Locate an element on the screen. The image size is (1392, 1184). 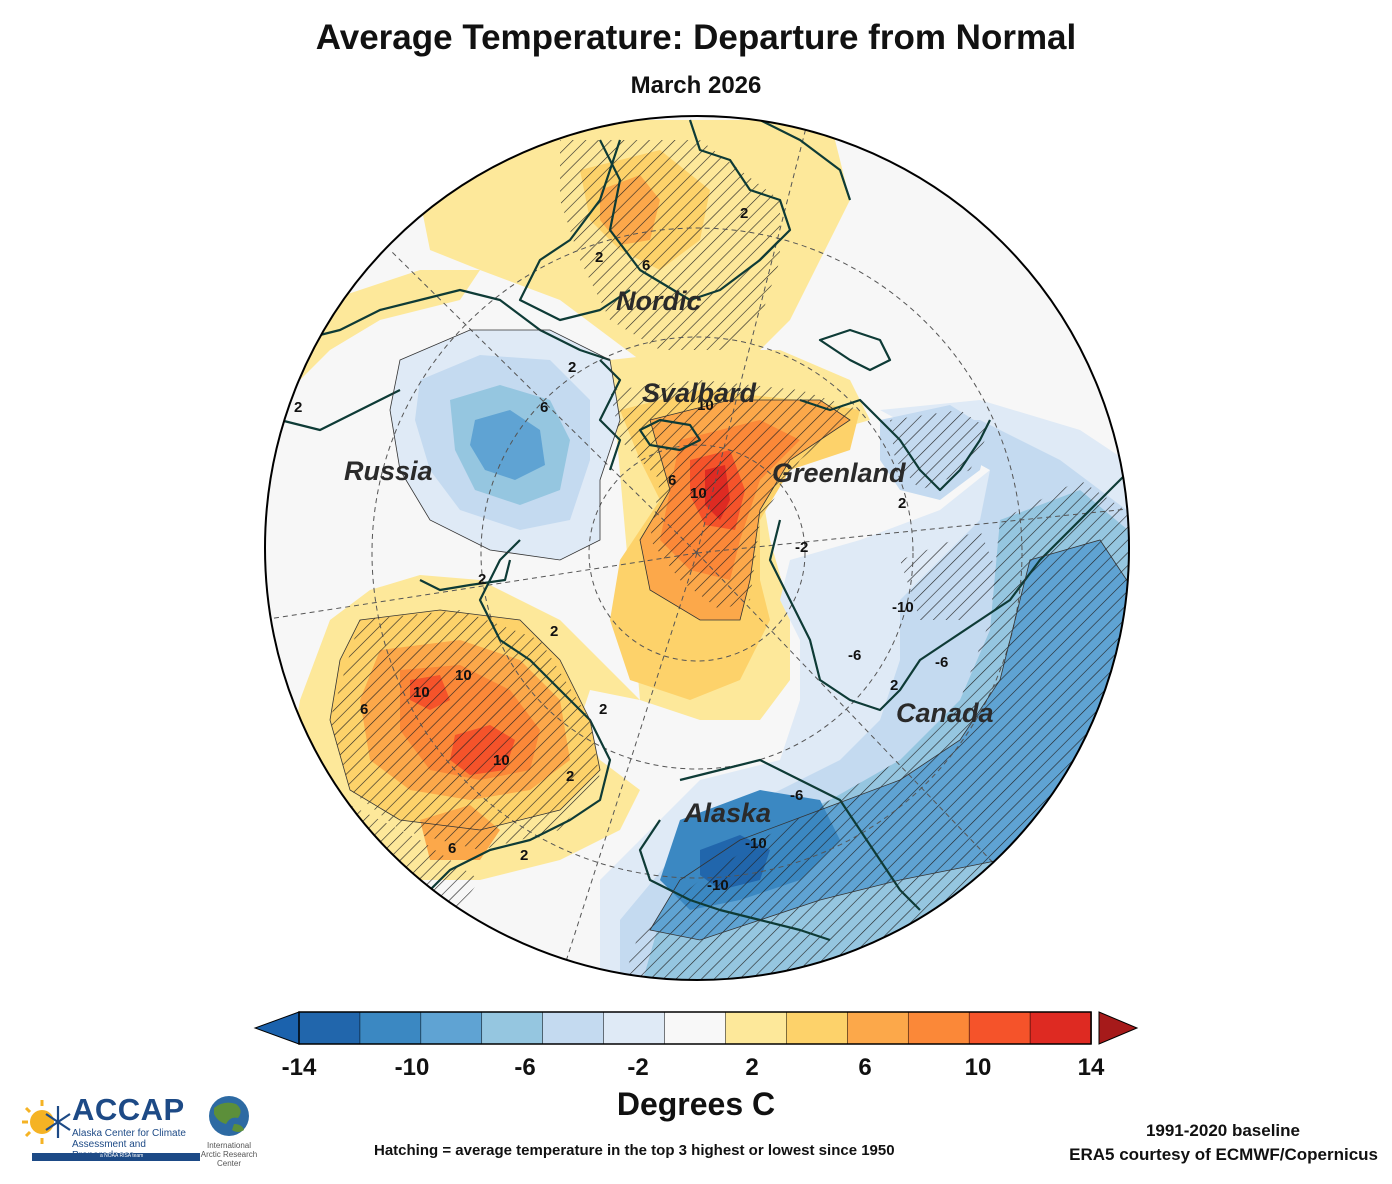
region-label-alaska: Alaska is located at coordinates (727, 813).